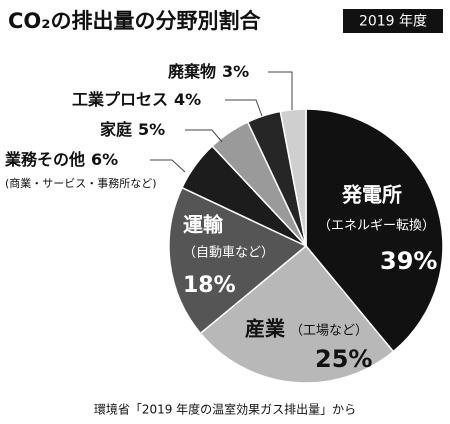 The height and width of the screenshot is (424, 450). What do you see at coordinates (116, 129) in the screenshot?
I see `category-name: 家庭` at bounding box center [116, 129].